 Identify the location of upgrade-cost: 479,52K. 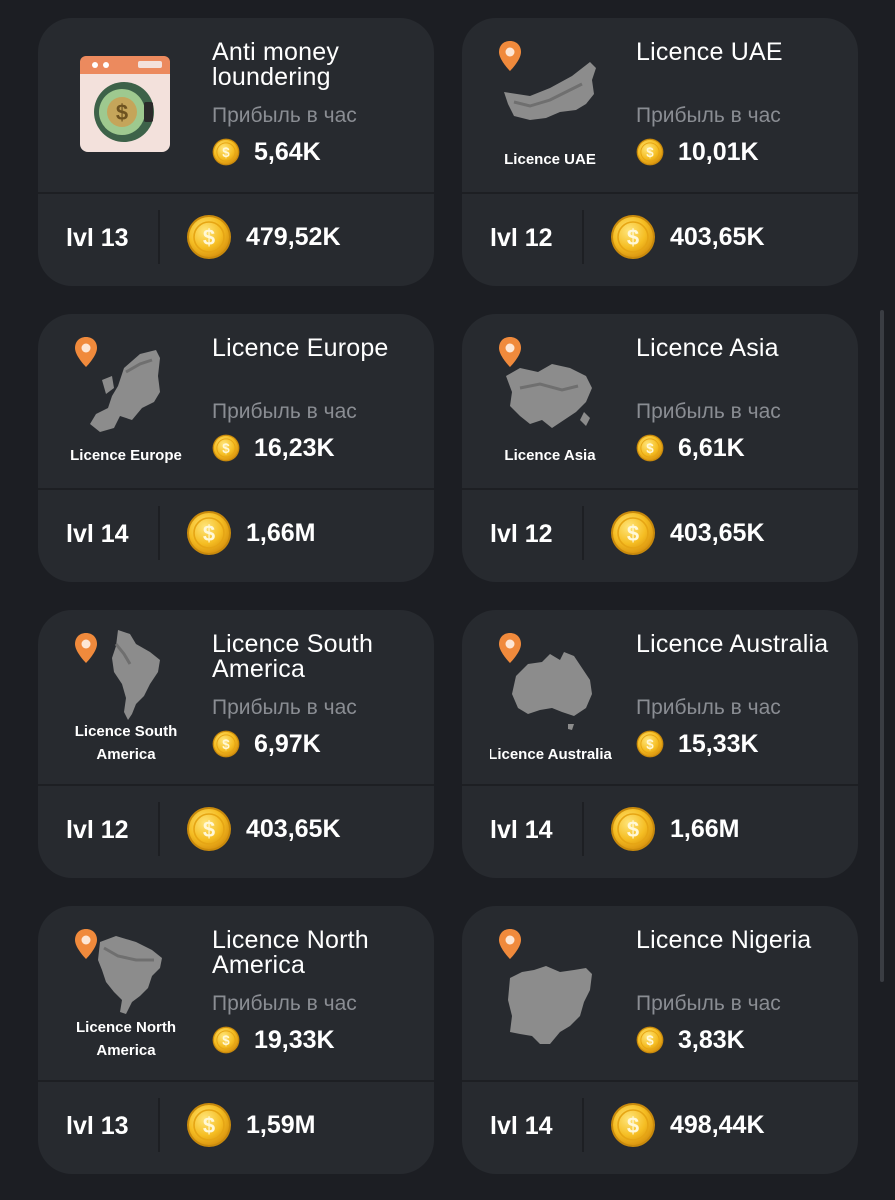
(263, 237).